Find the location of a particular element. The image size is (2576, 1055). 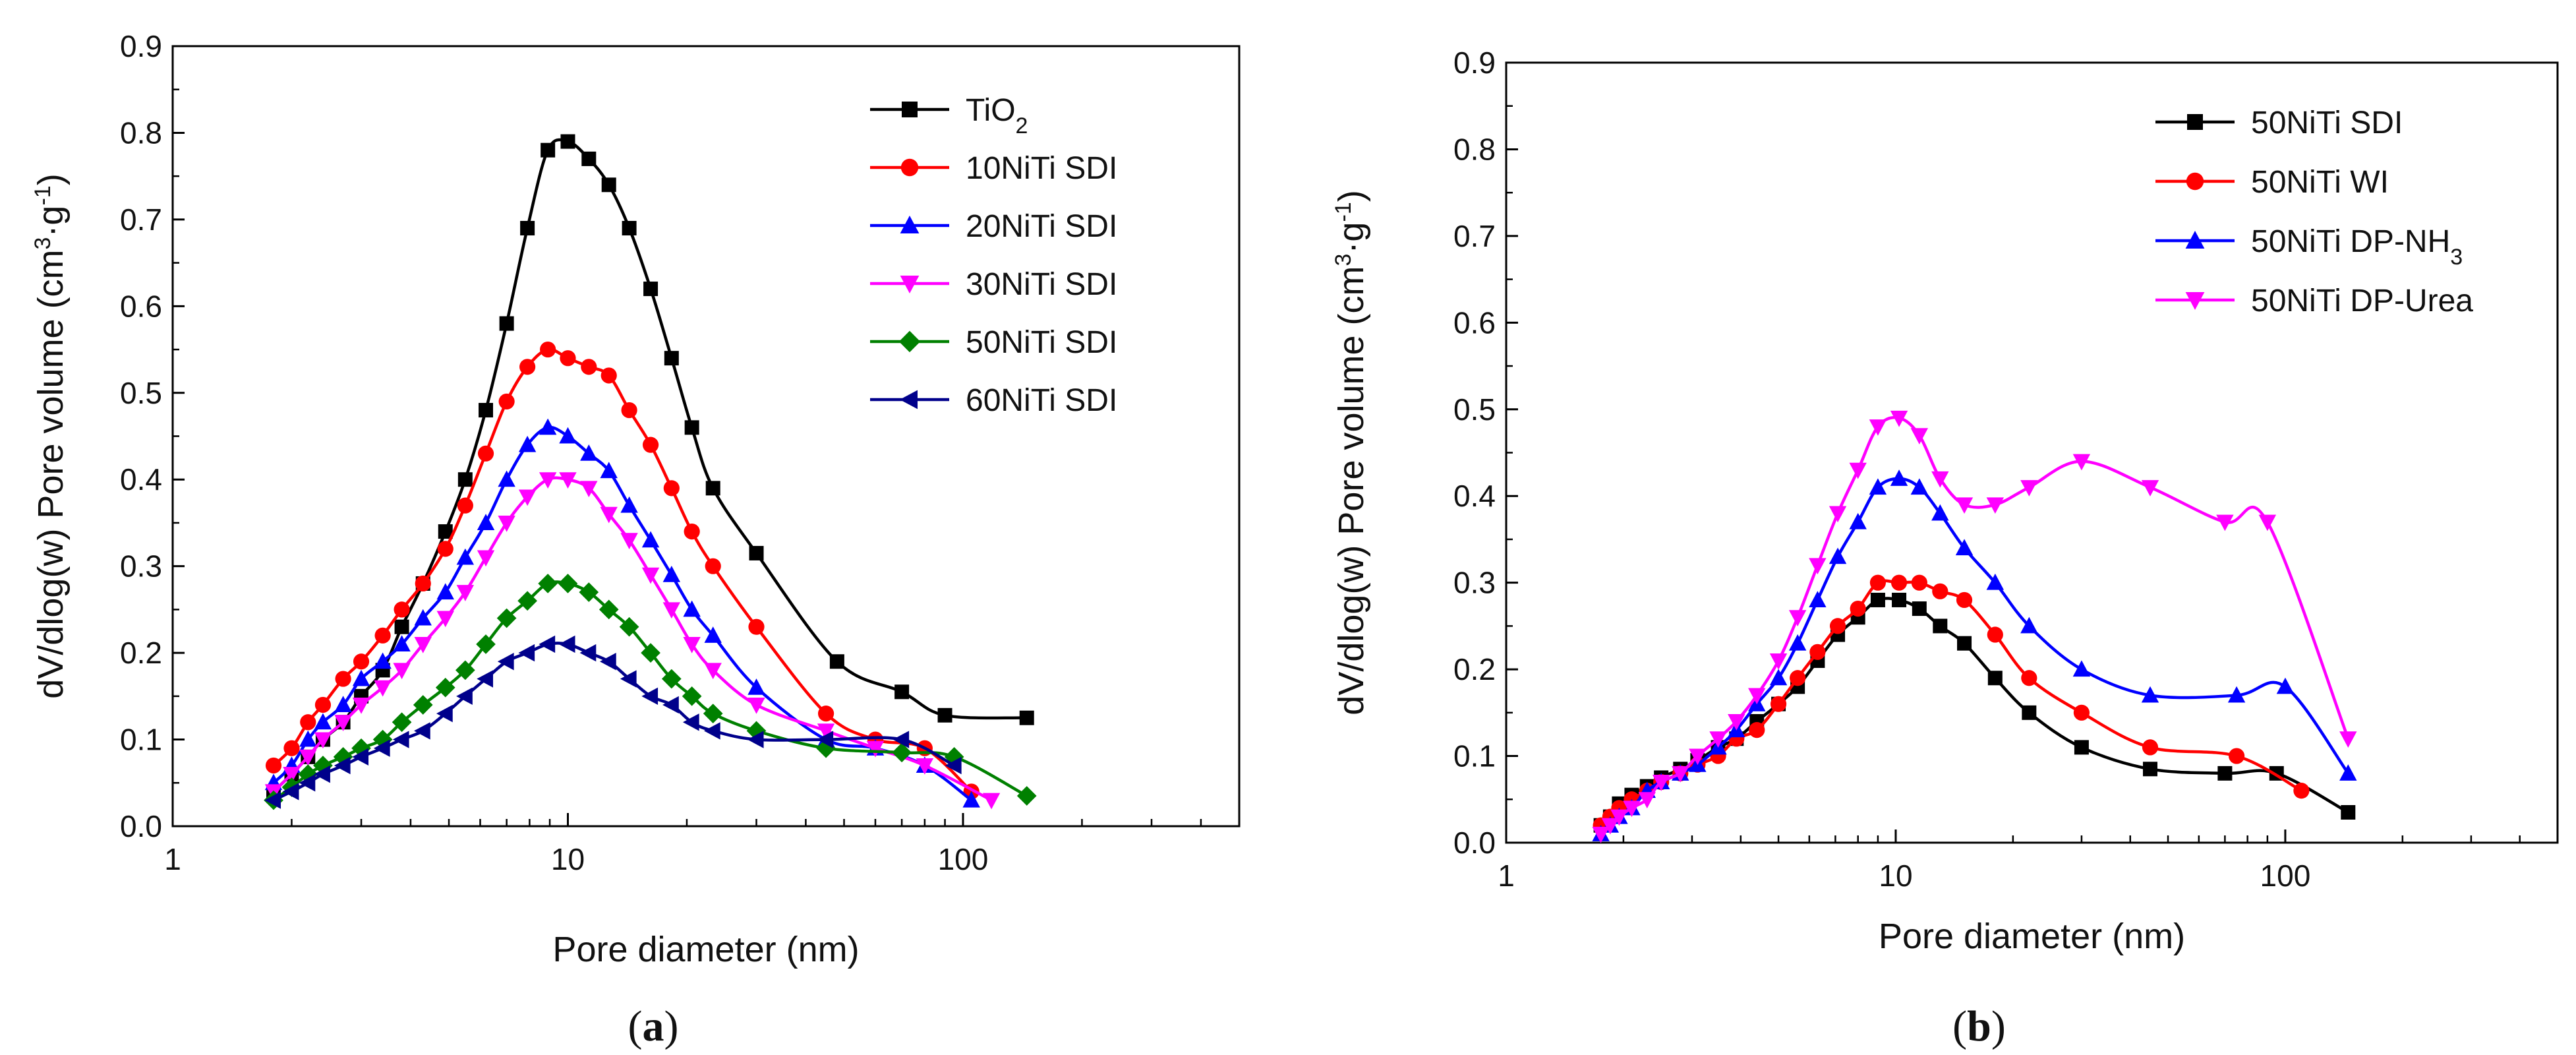

y-tick-label: 0.9 is located at coordinates (141, 46).